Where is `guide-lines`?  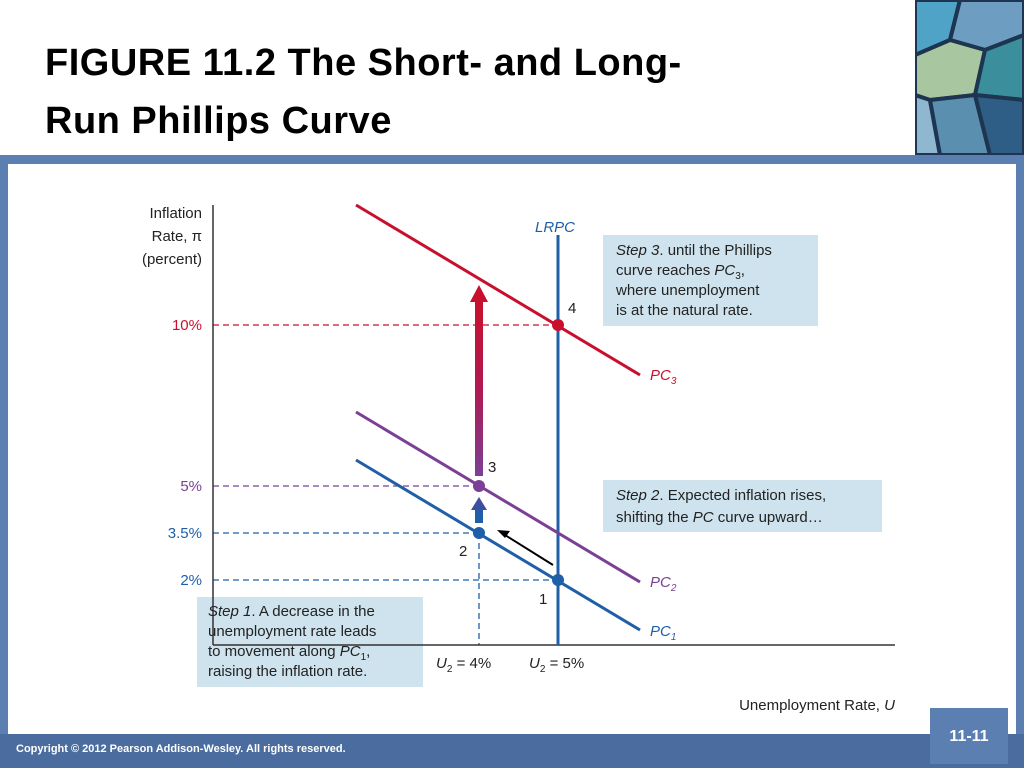 guide-lines is located at coordinates (385, 484).